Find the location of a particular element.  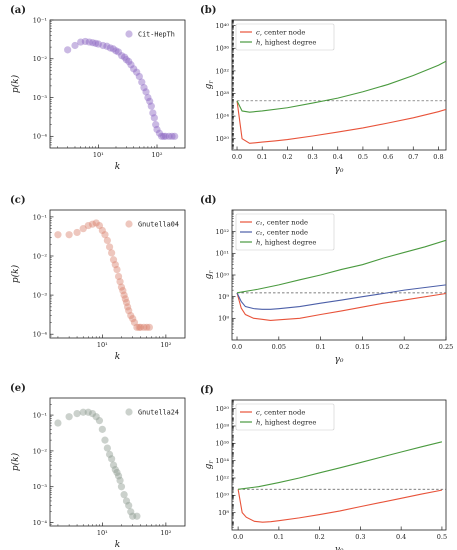

x-tick-label: 0.2 is located at coordinates (287, 157).